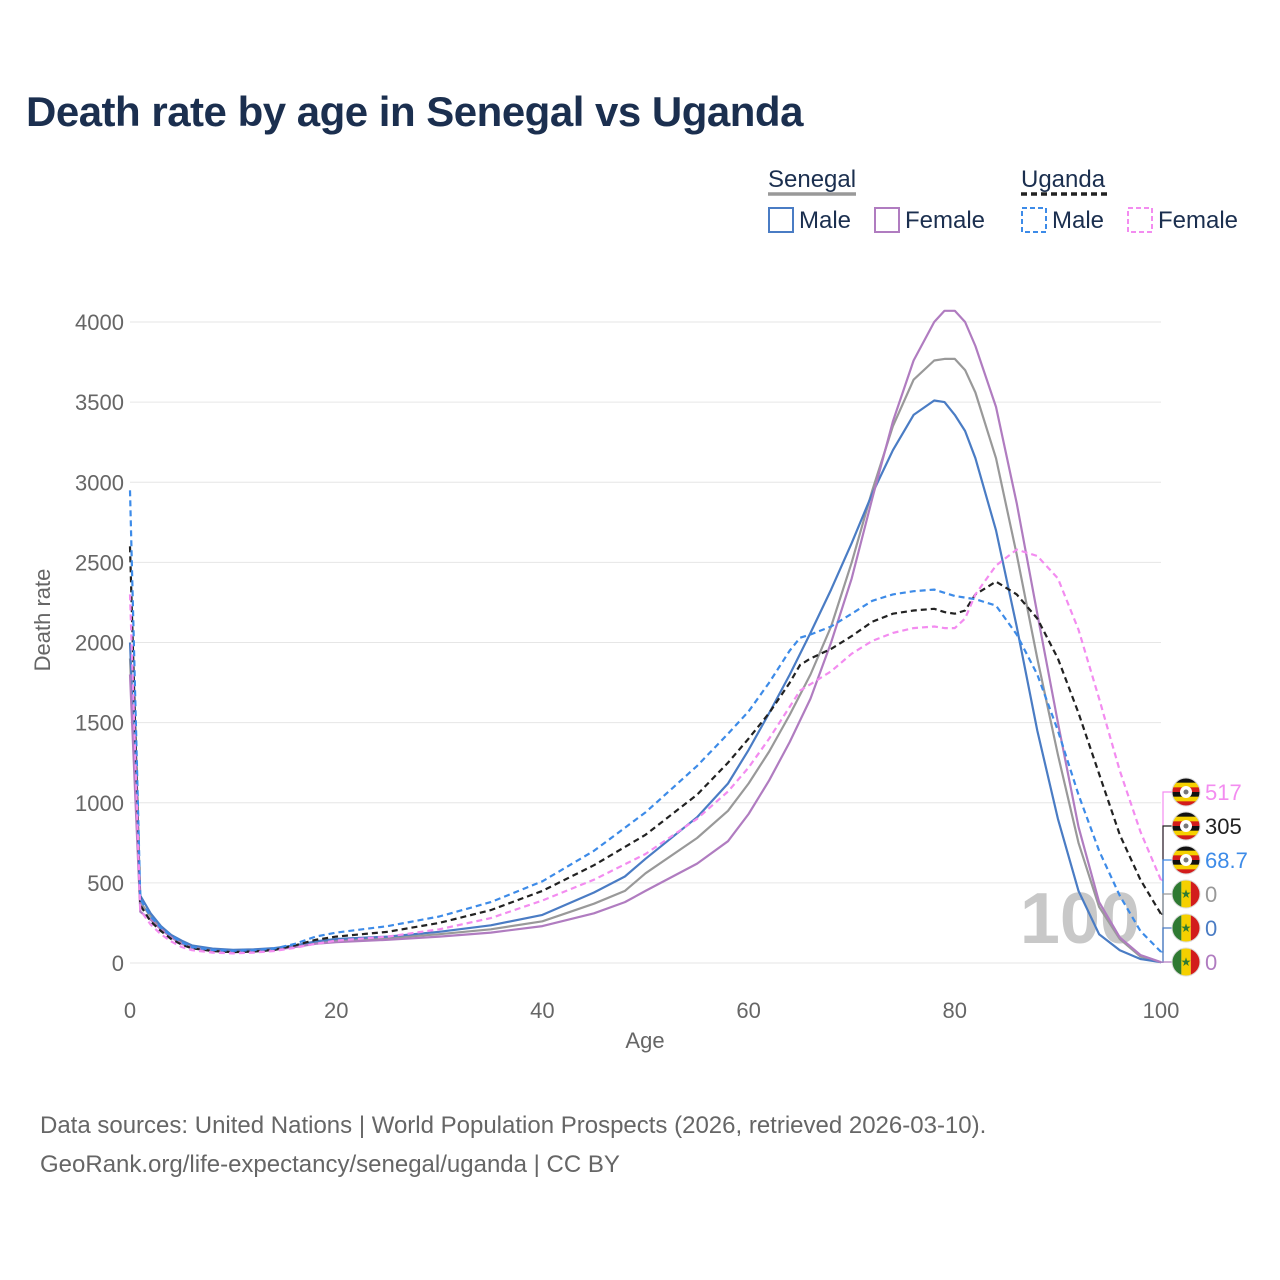 The image size is (1280, 1280). Describe the element at coordinates (414, 111) in the screenshot. I see `chart-title: Death rate by age in Senegal vs Uganda` at that location.